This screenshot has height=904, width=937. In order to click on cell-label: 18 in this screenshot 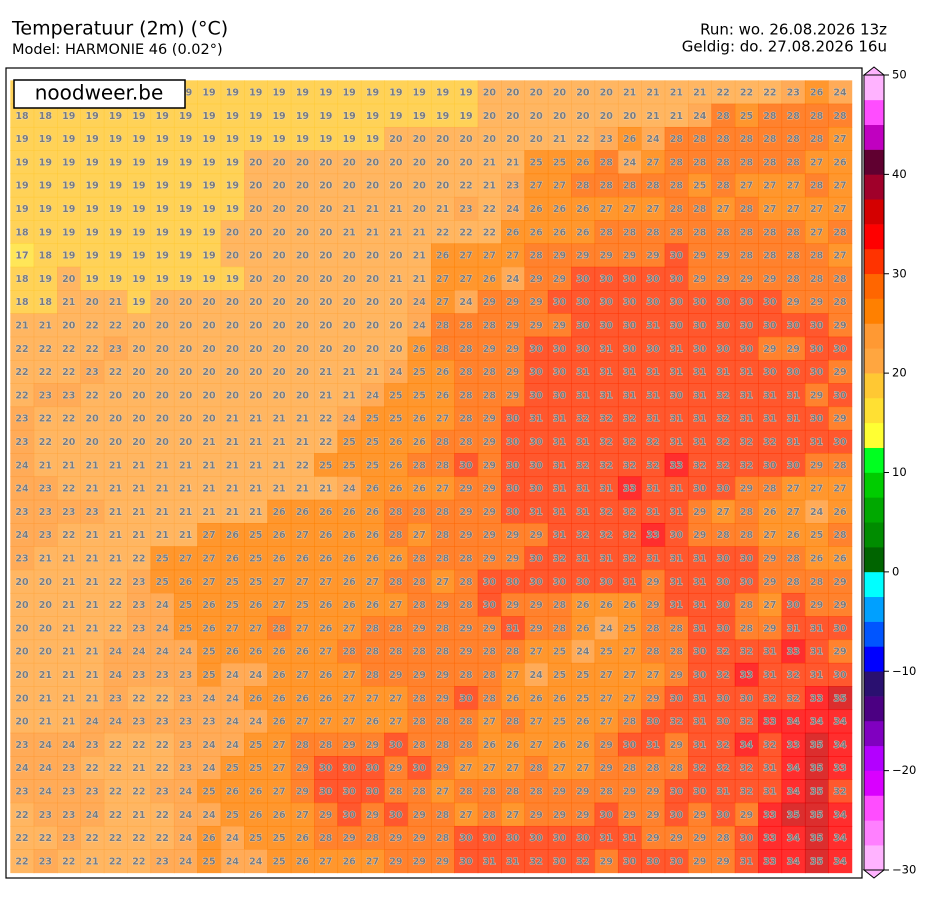, I will do `click(22, 116)`.